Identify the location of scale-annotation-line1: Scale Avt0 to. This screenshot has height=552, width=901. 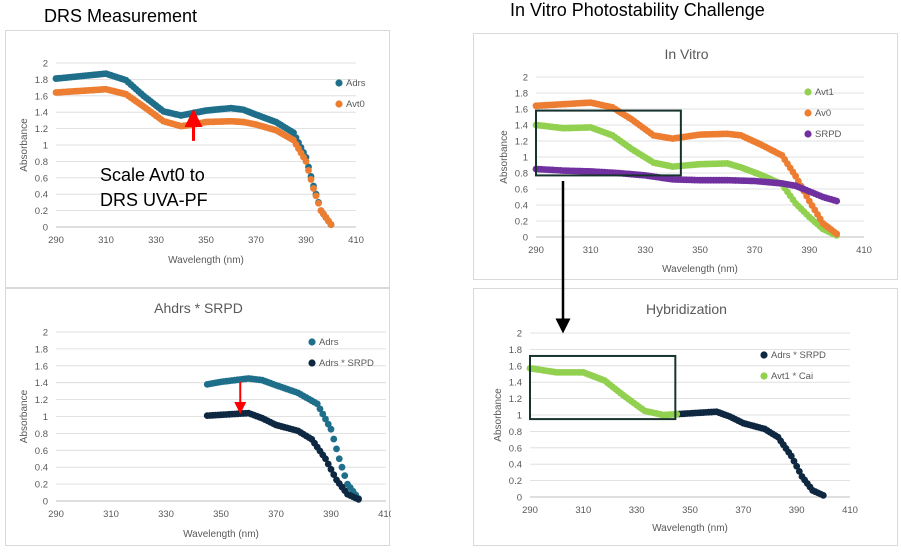
(152, 175).